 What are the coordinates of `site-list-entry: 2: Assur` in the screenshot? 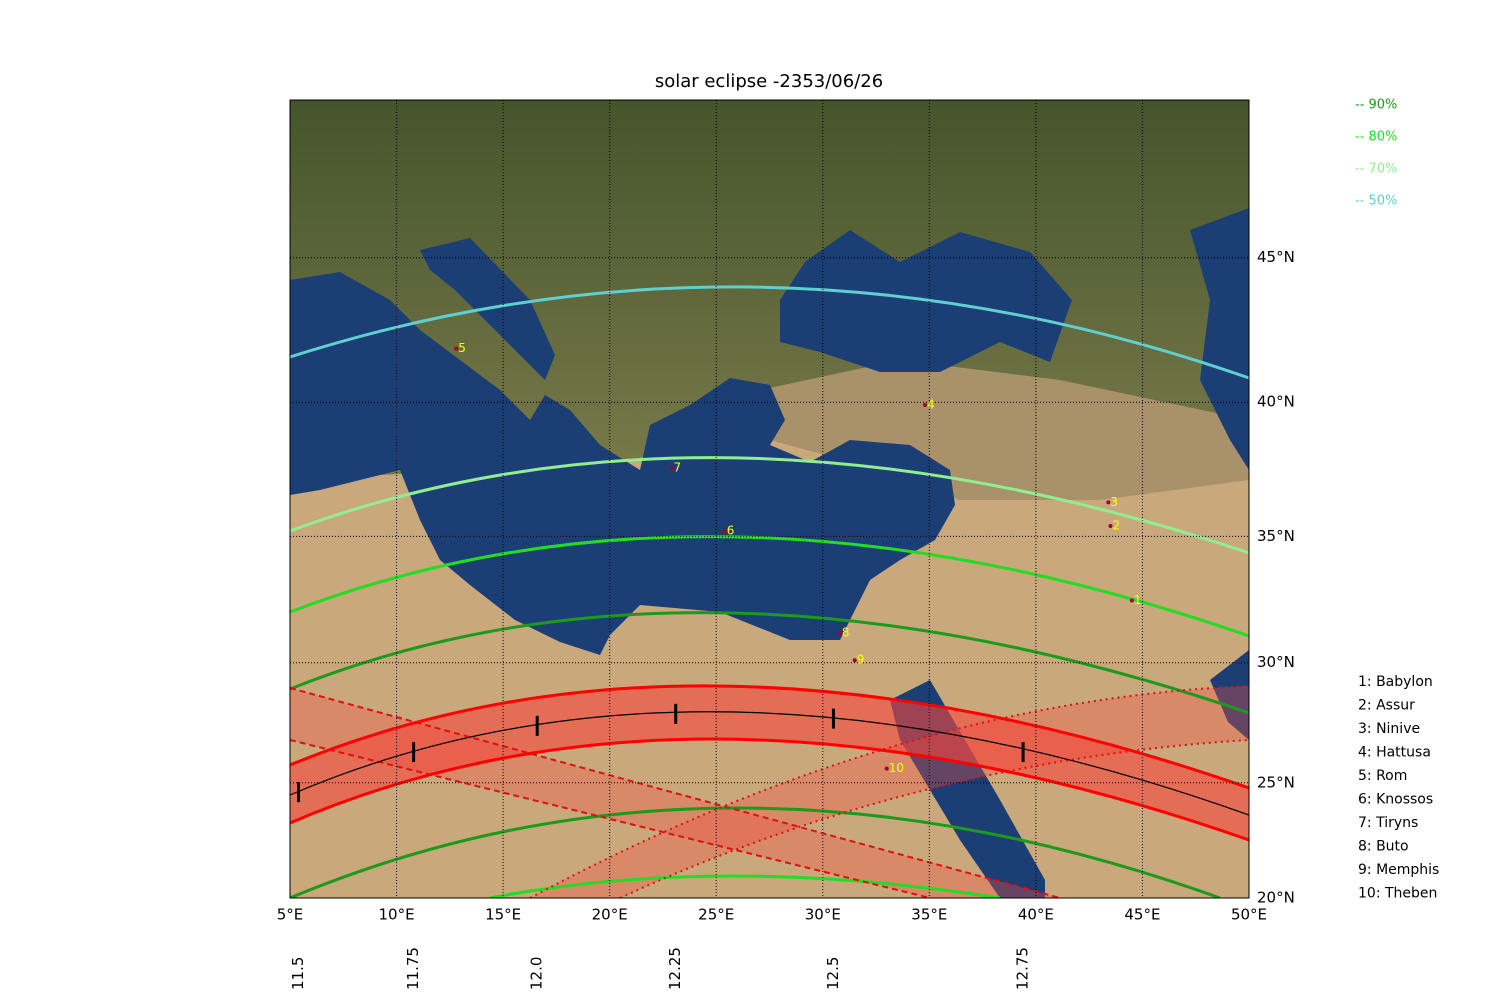 It's located at (1386, 706).